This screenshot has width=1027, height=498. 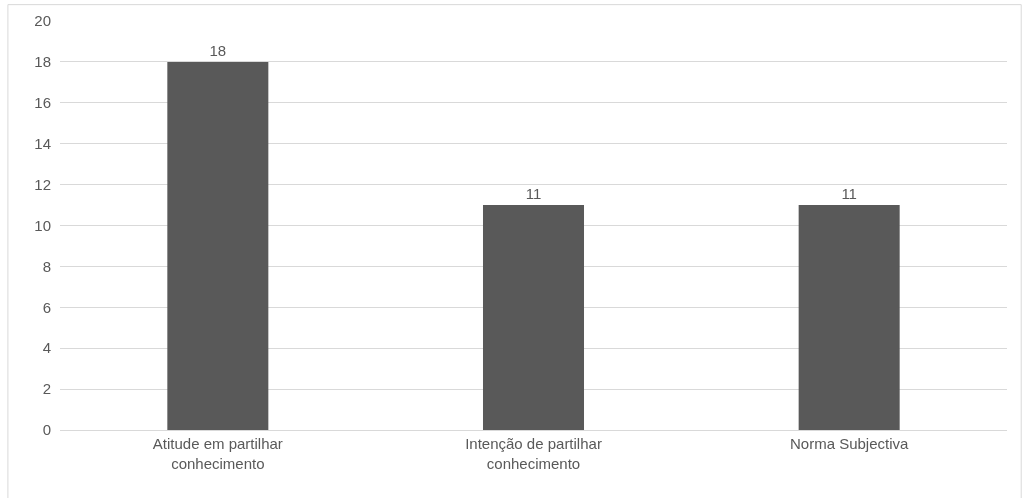 I want to click on y-tick-label: 2, so click(x=46, y=389).